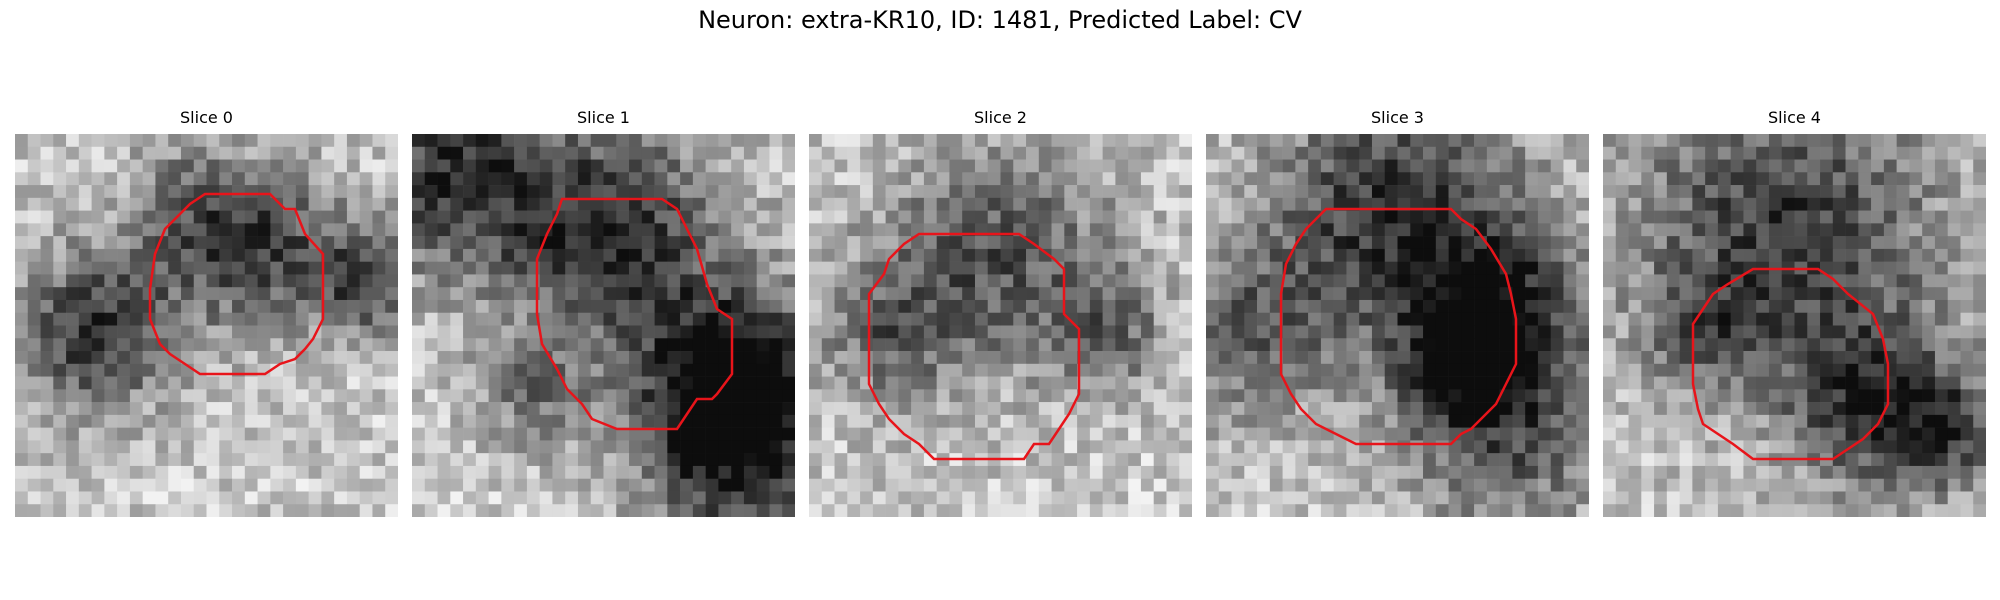 The image size is (2000, 600). I want to click on slice-panel-1: Slice 1, so click(603, 312).